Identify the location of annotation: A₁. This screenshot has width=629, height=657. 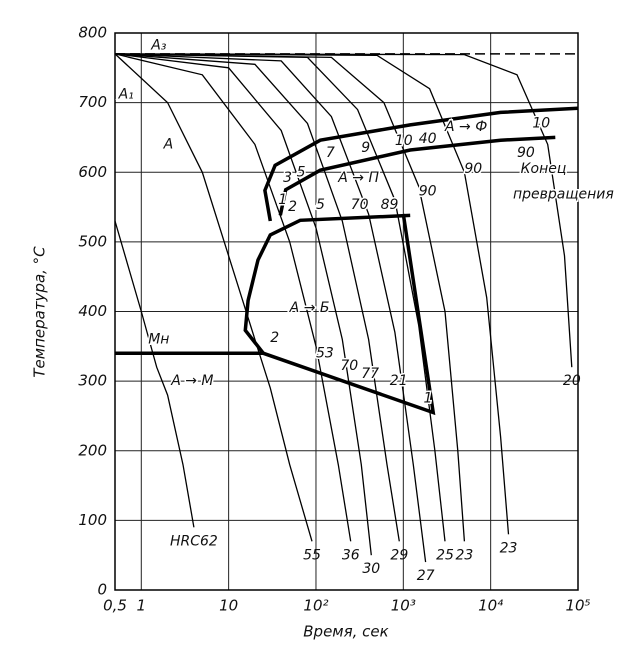
(126, 94).